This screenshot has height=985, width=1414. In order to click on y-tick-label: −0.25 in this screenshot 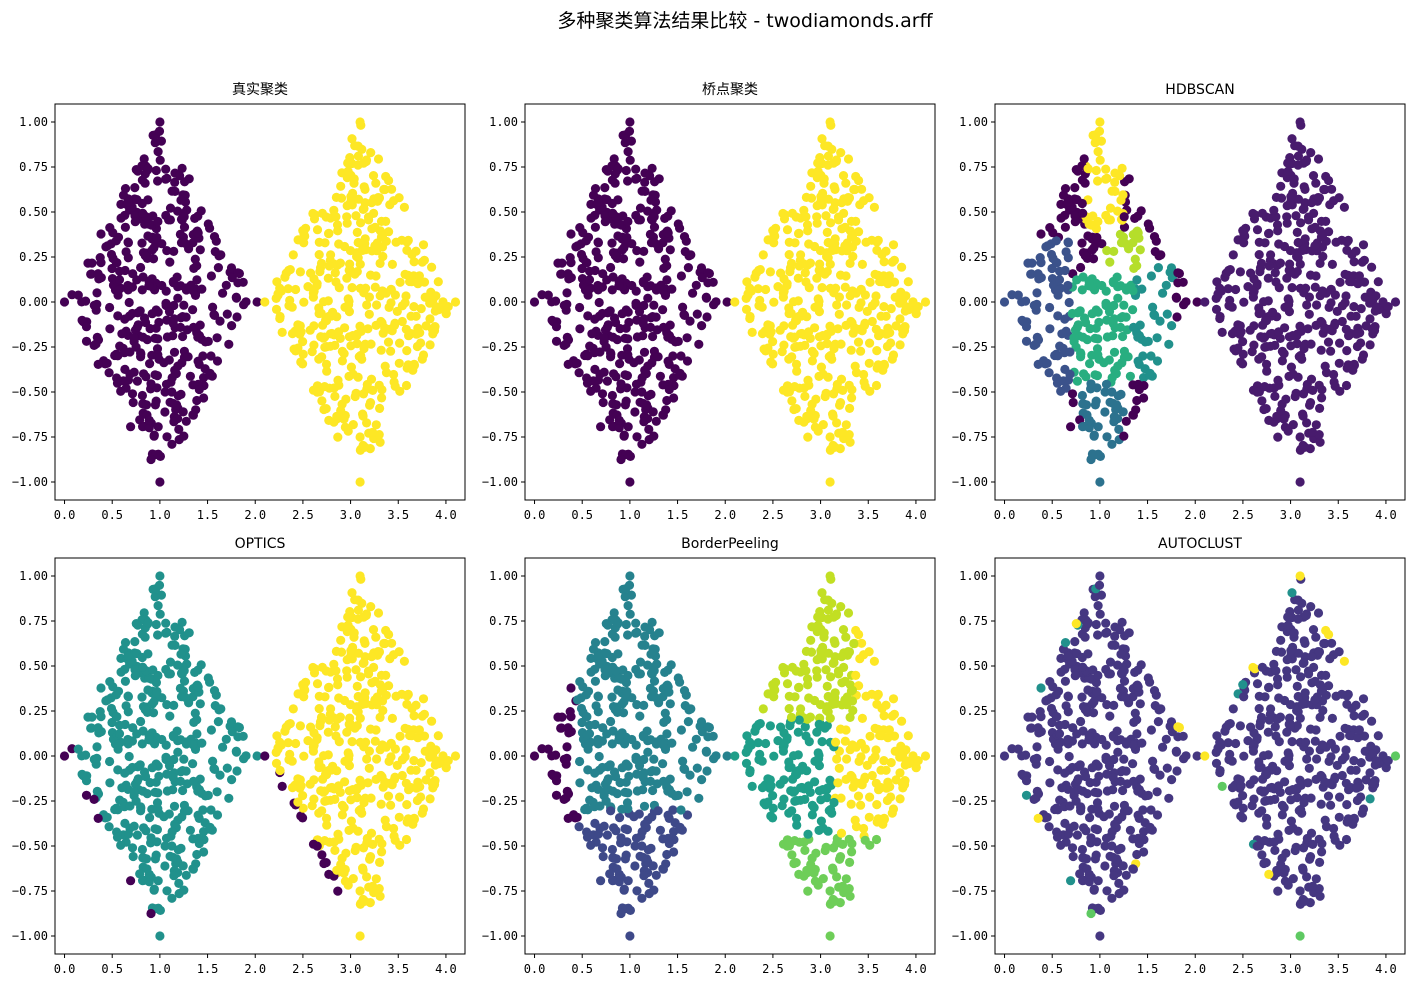, I will do `click(30, 801)`.